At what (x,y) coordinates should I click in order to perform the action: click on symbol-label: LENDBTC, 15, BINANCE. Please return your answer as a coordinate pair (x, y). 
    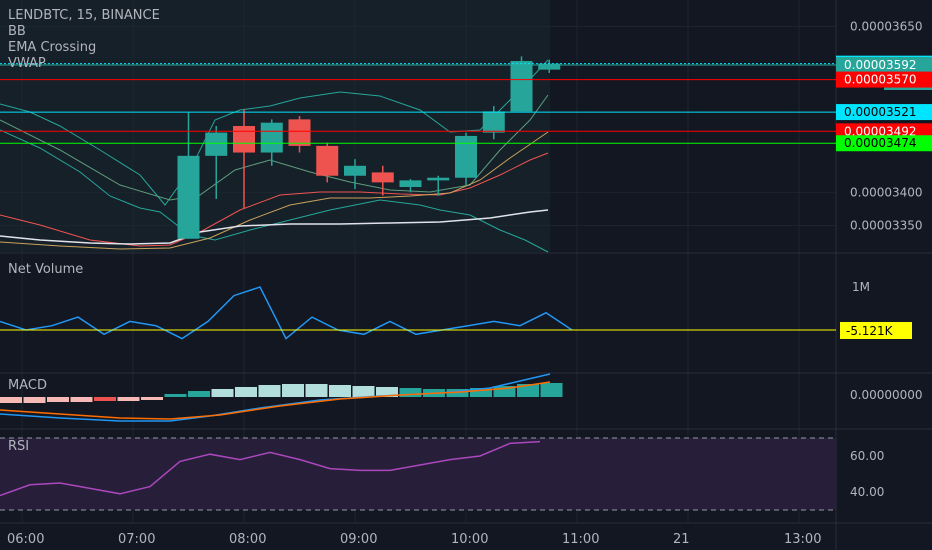
    Looking at the image, I should click on (84, 15).